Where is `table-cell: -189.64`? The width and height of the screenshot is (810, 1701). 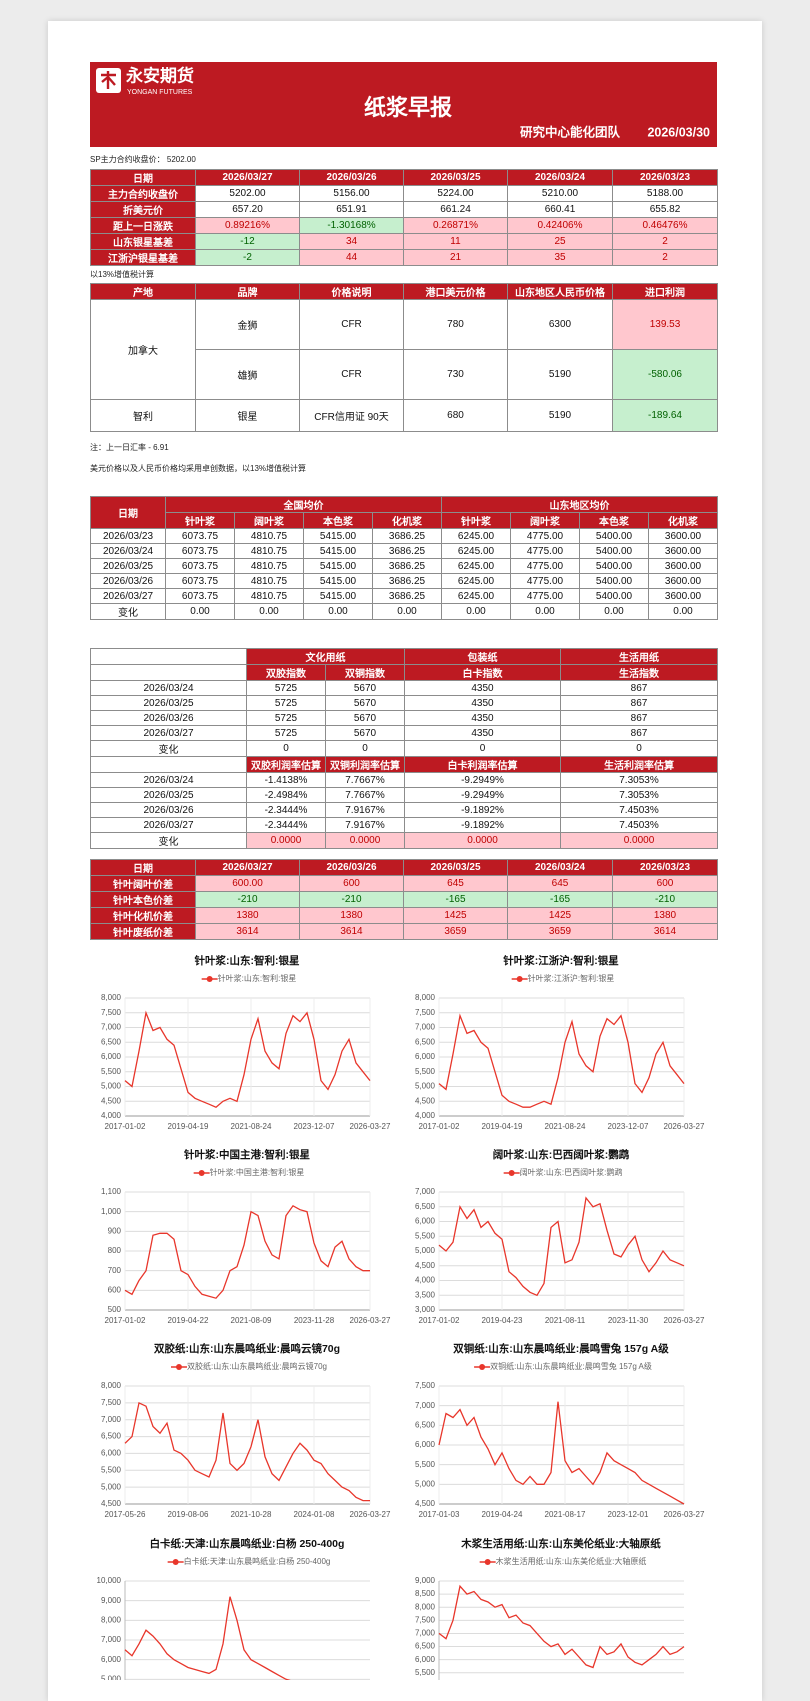 table-cell: -189.64 is located at coordinates (665, 415).